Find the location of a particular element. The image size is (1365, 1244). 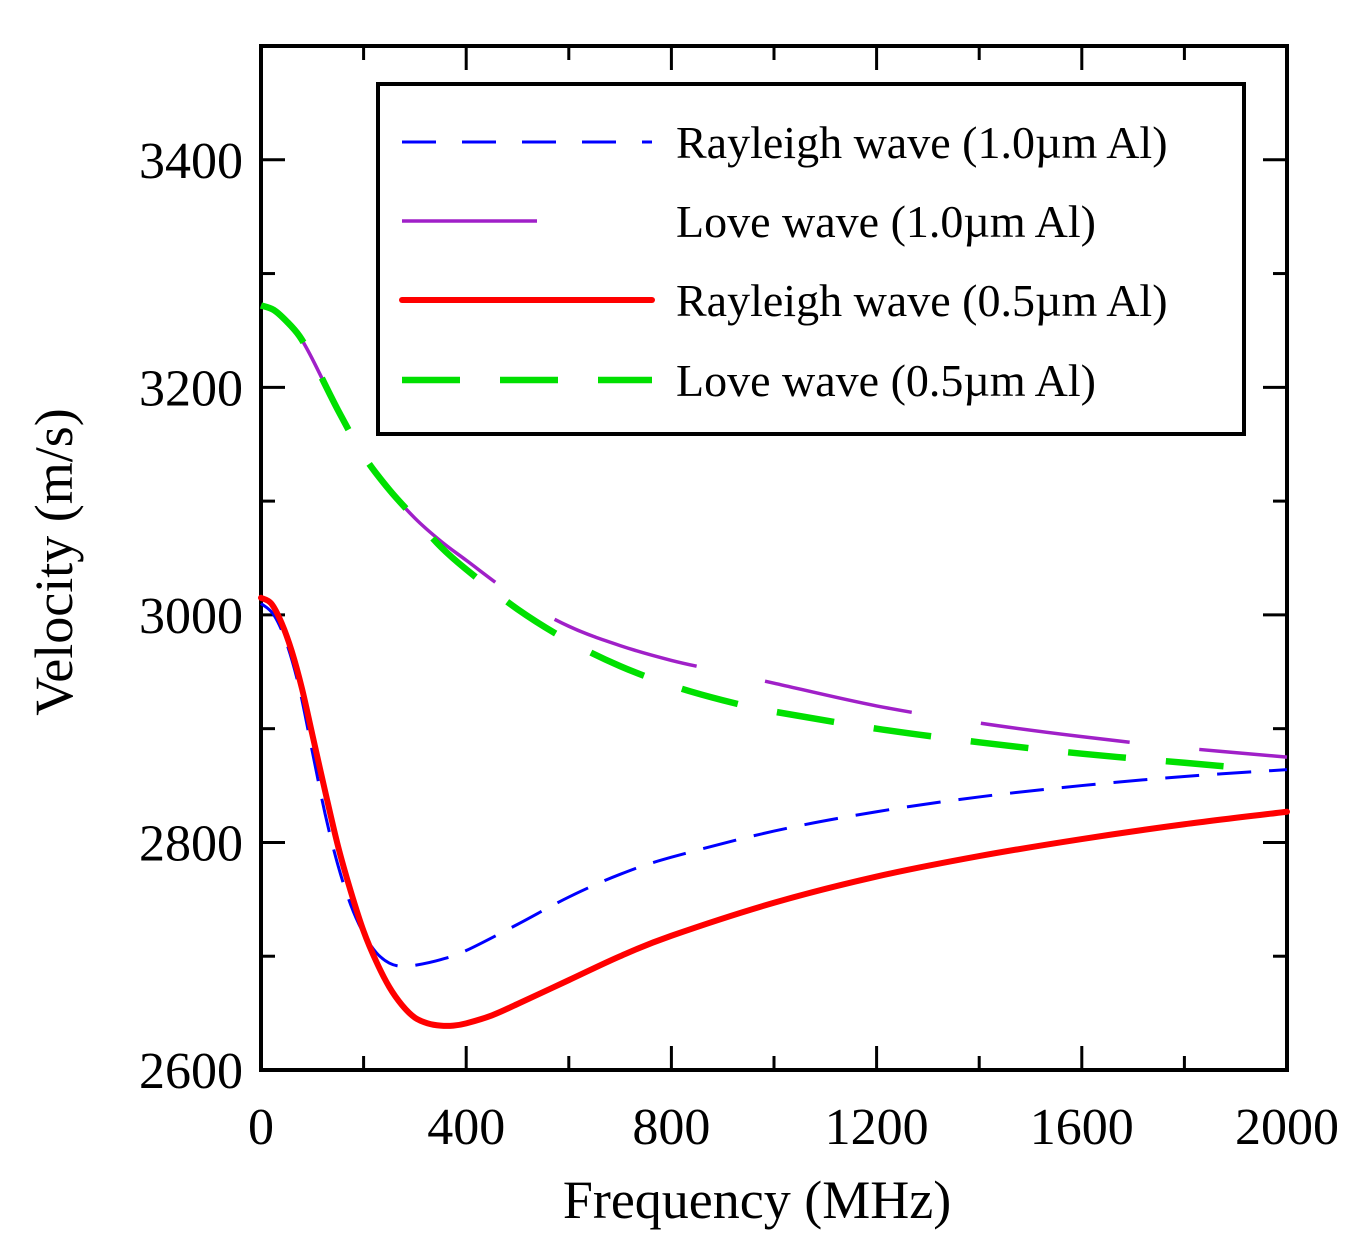

y-tick-label: 2600 is located at coordinates (191, 1071).